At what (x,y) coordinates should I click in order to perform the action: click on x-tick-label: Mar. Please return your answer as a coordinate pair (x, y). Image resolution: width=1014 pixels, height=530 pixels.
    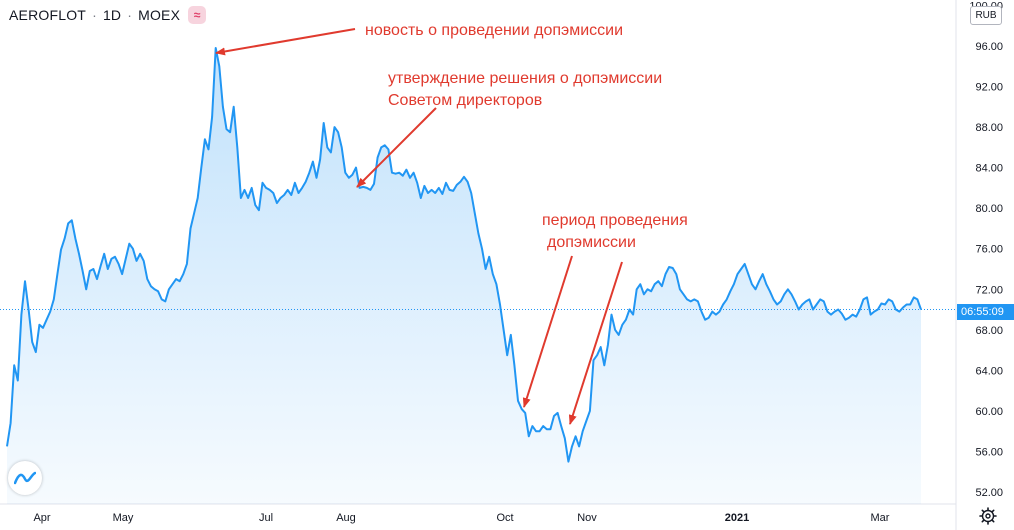
    Looking at the image, I should click on (880, 518).